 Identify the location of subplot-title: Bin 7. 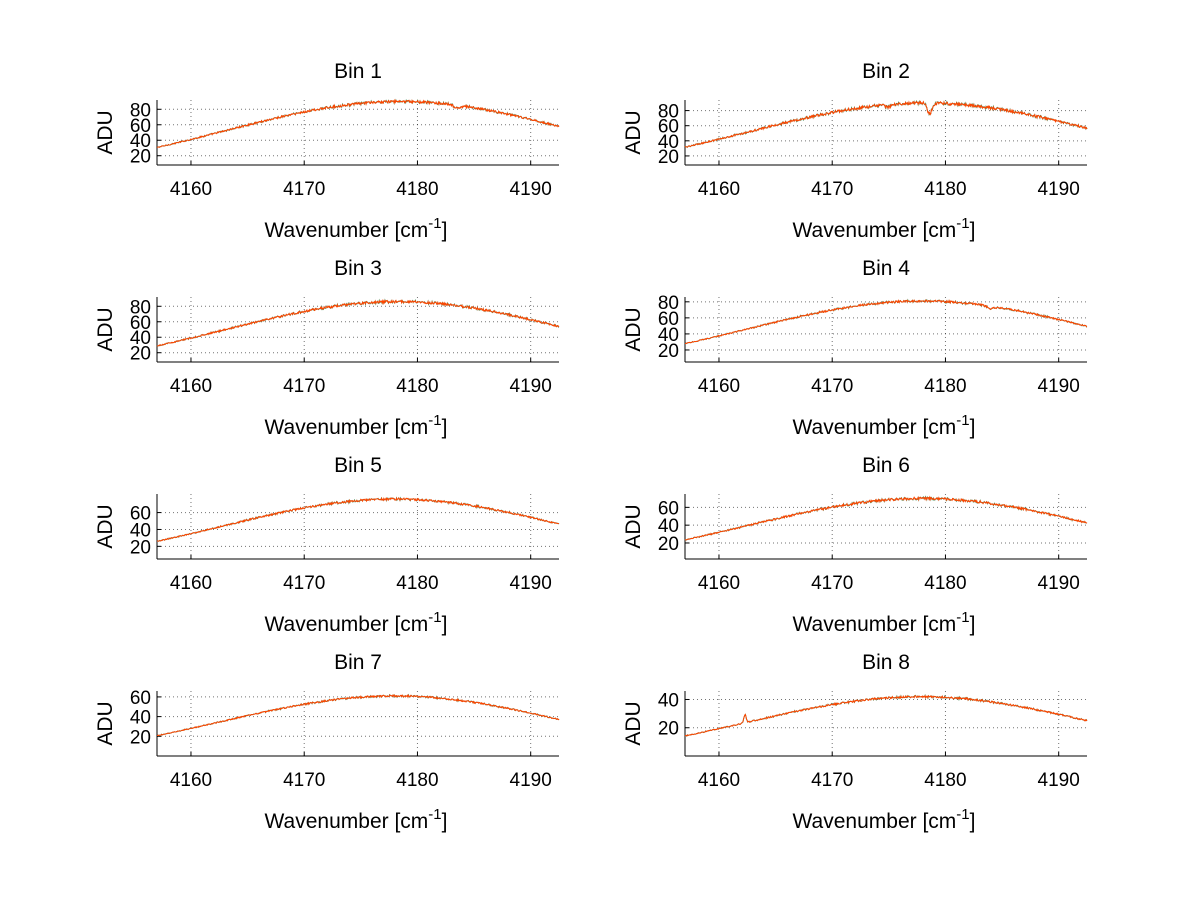
(358, 662).